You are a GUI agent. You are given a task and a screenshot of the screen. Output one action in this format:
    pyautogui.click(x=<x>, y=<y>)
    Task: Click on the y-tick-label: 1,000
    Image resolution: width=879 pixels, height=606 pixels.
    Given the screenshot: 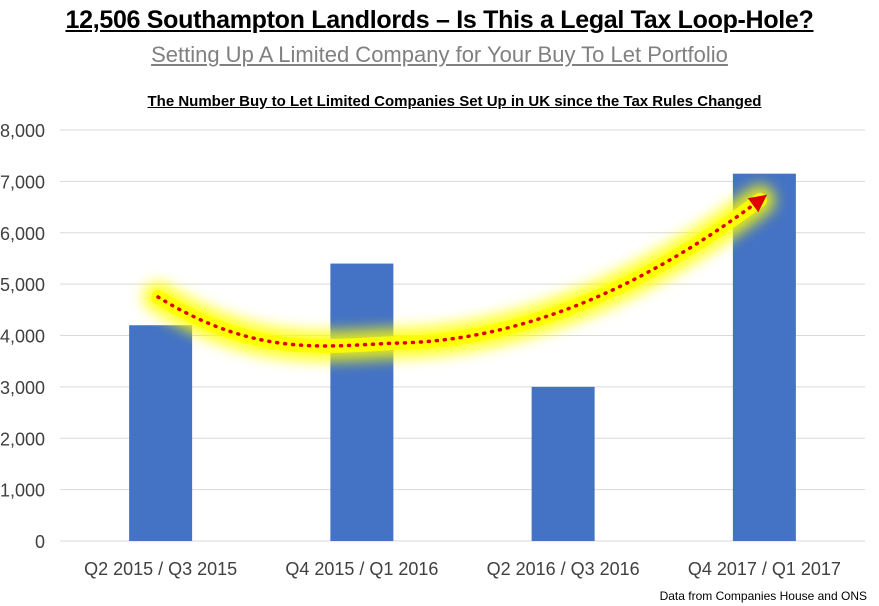 What is the action you would take?
    pyautogui.click(x=22, y=491)
    